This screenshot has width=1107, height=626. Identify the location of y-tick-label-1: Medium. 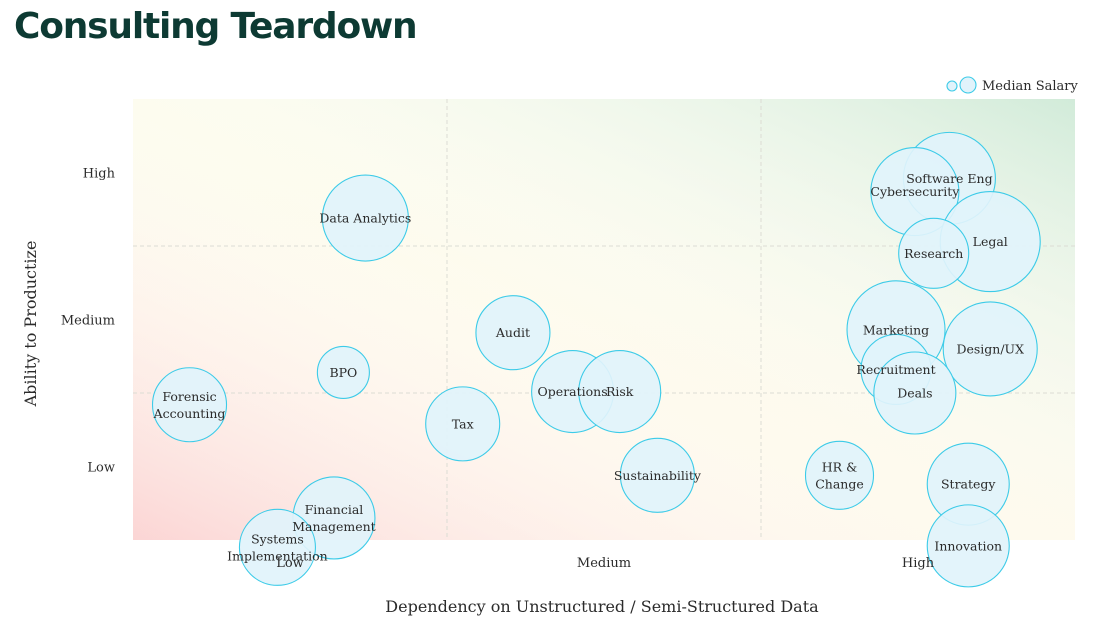
(88, 321).